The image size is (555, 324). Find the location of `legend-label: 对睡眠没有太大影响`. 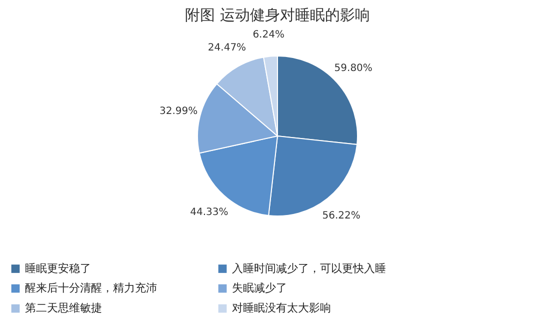

legend-label: 对睡眠没有太大影响 is located at coordinates (281, 308).